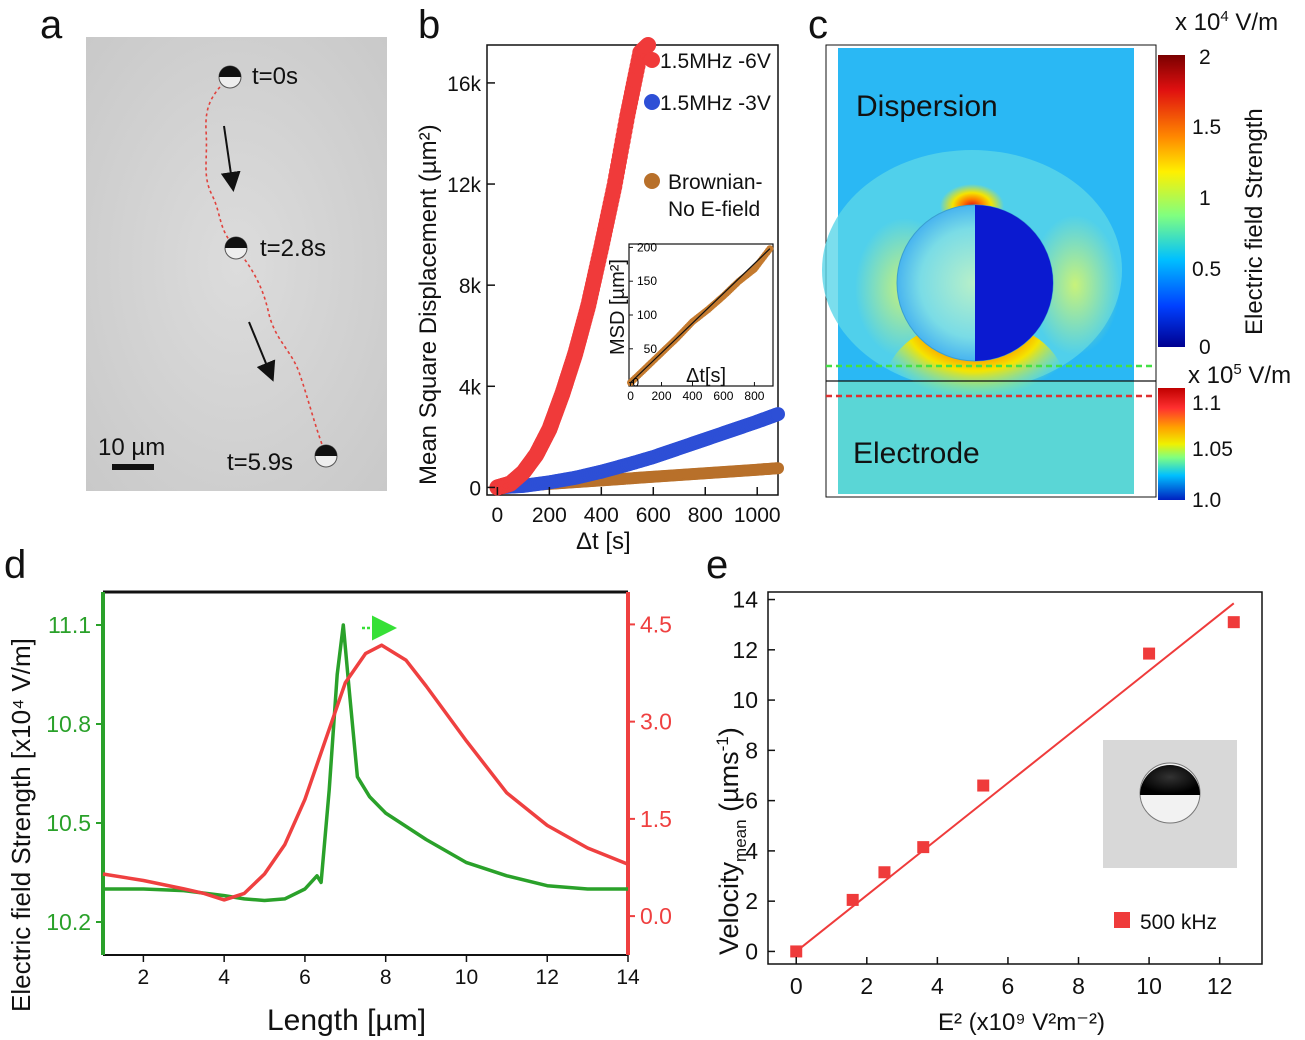 The image size is (1305, 1040). I want to click on e-ytick-label-5: 10, so click(745, 700).